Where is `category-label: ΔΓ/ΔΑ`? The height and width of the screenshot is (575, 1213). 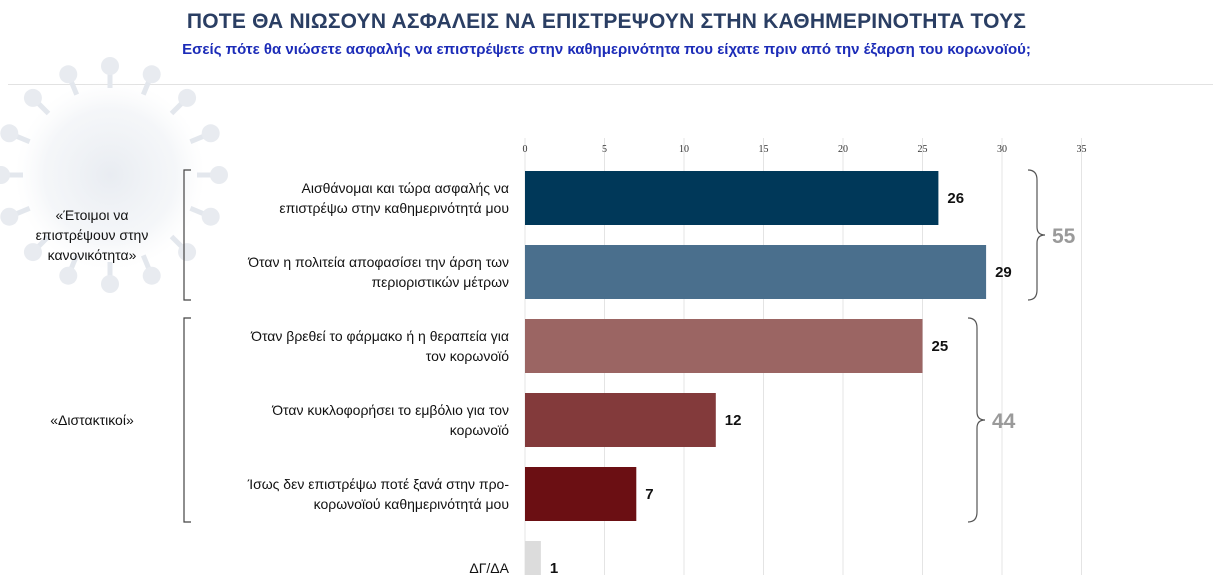 category-label: ΔΓ/ΔΑ is located at coordinates (489, 567).